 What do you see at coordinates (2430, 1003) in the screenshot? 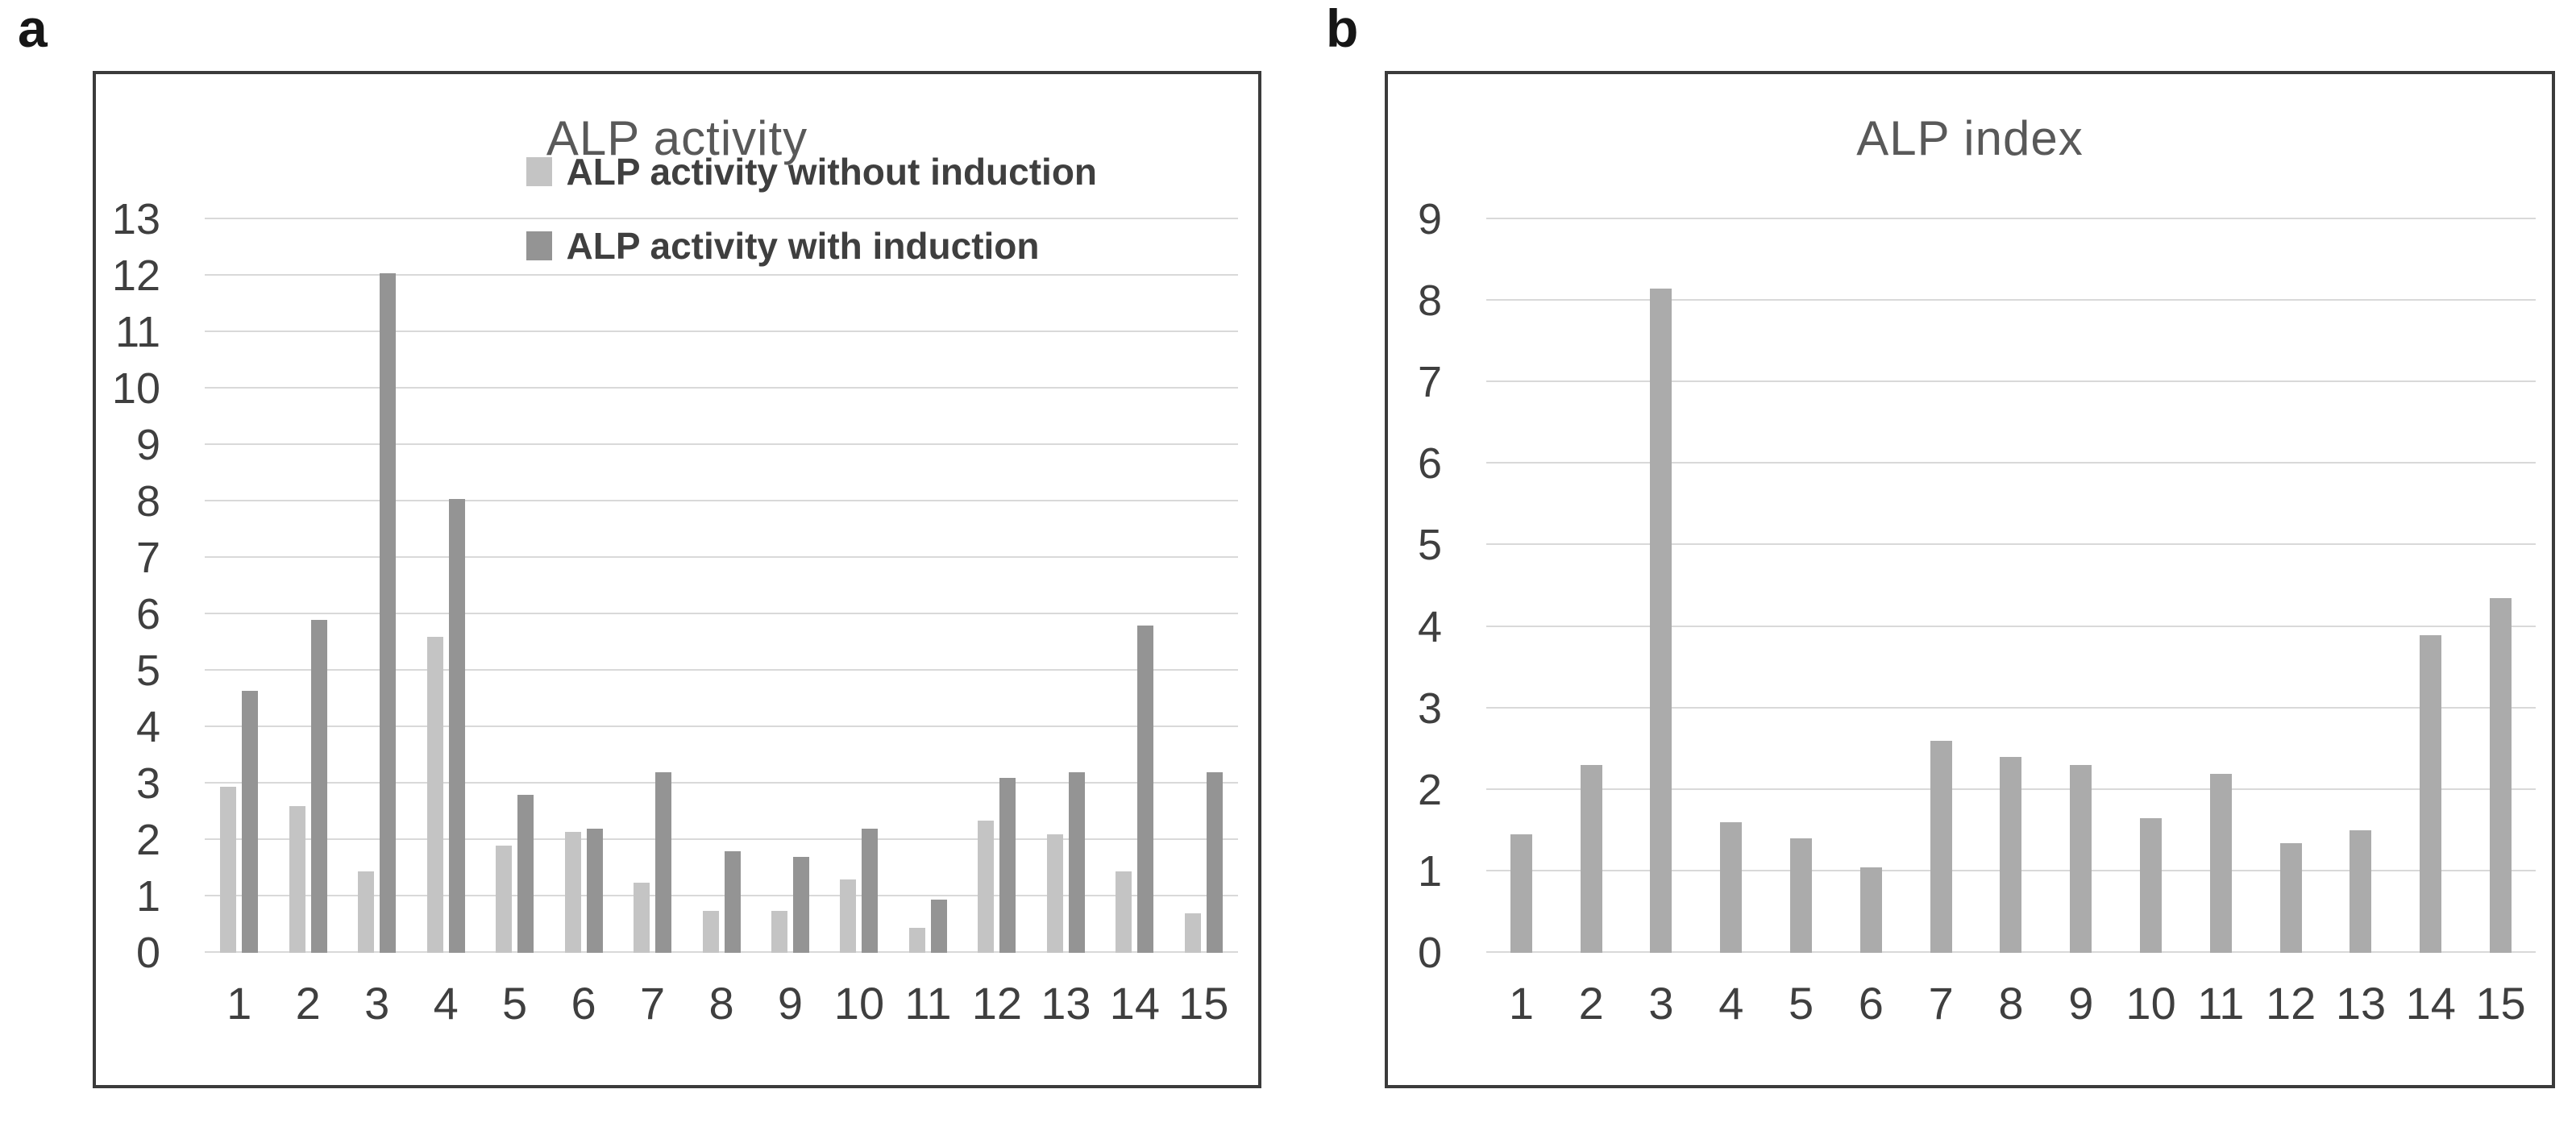
I see `x-axis-tick-label: 14` at bounding box center [2430, 1003].